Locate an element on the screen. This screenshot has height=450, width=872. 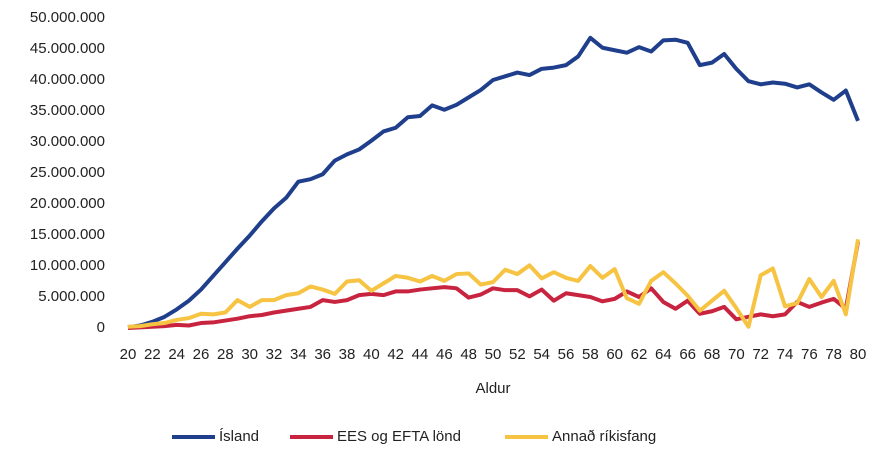
x-tick-label: 42 is located at coordinates (395, 354).